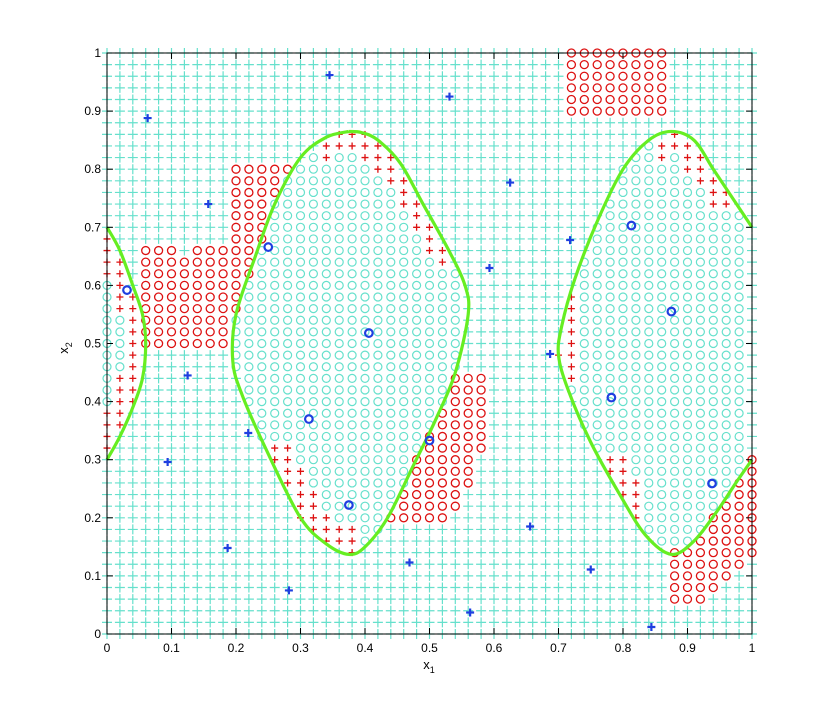  Describe the element at coordinates (429, 648) in the screenshot. I see `x-tick-label: 0.5` at that location.